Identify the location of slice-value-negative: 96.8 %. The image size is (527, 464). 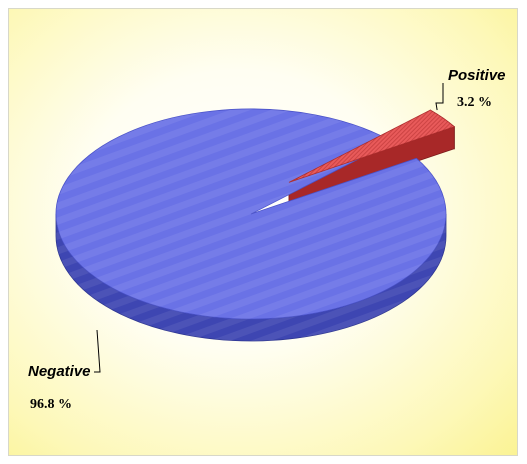
(51, 404).